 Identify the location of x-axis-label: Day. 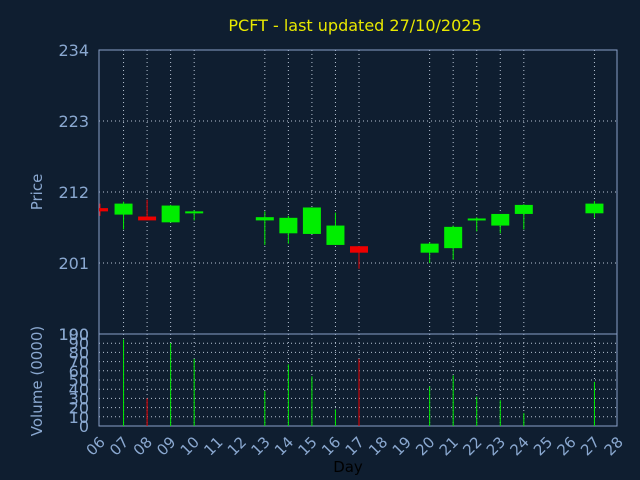
(348, 467).